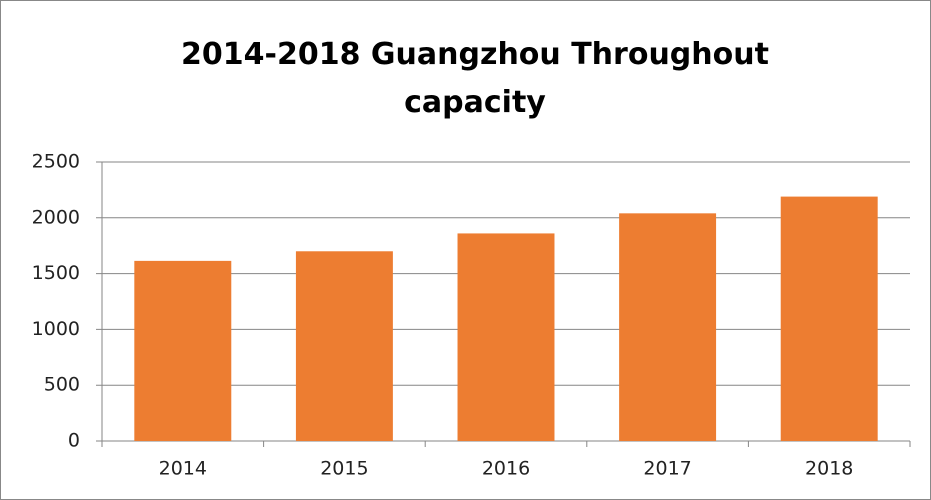 This screenshot has width=931, height=500. Describe the element at coordinates (62, 385) in the screenshot. I see `y-tick-label: 500` at that location.